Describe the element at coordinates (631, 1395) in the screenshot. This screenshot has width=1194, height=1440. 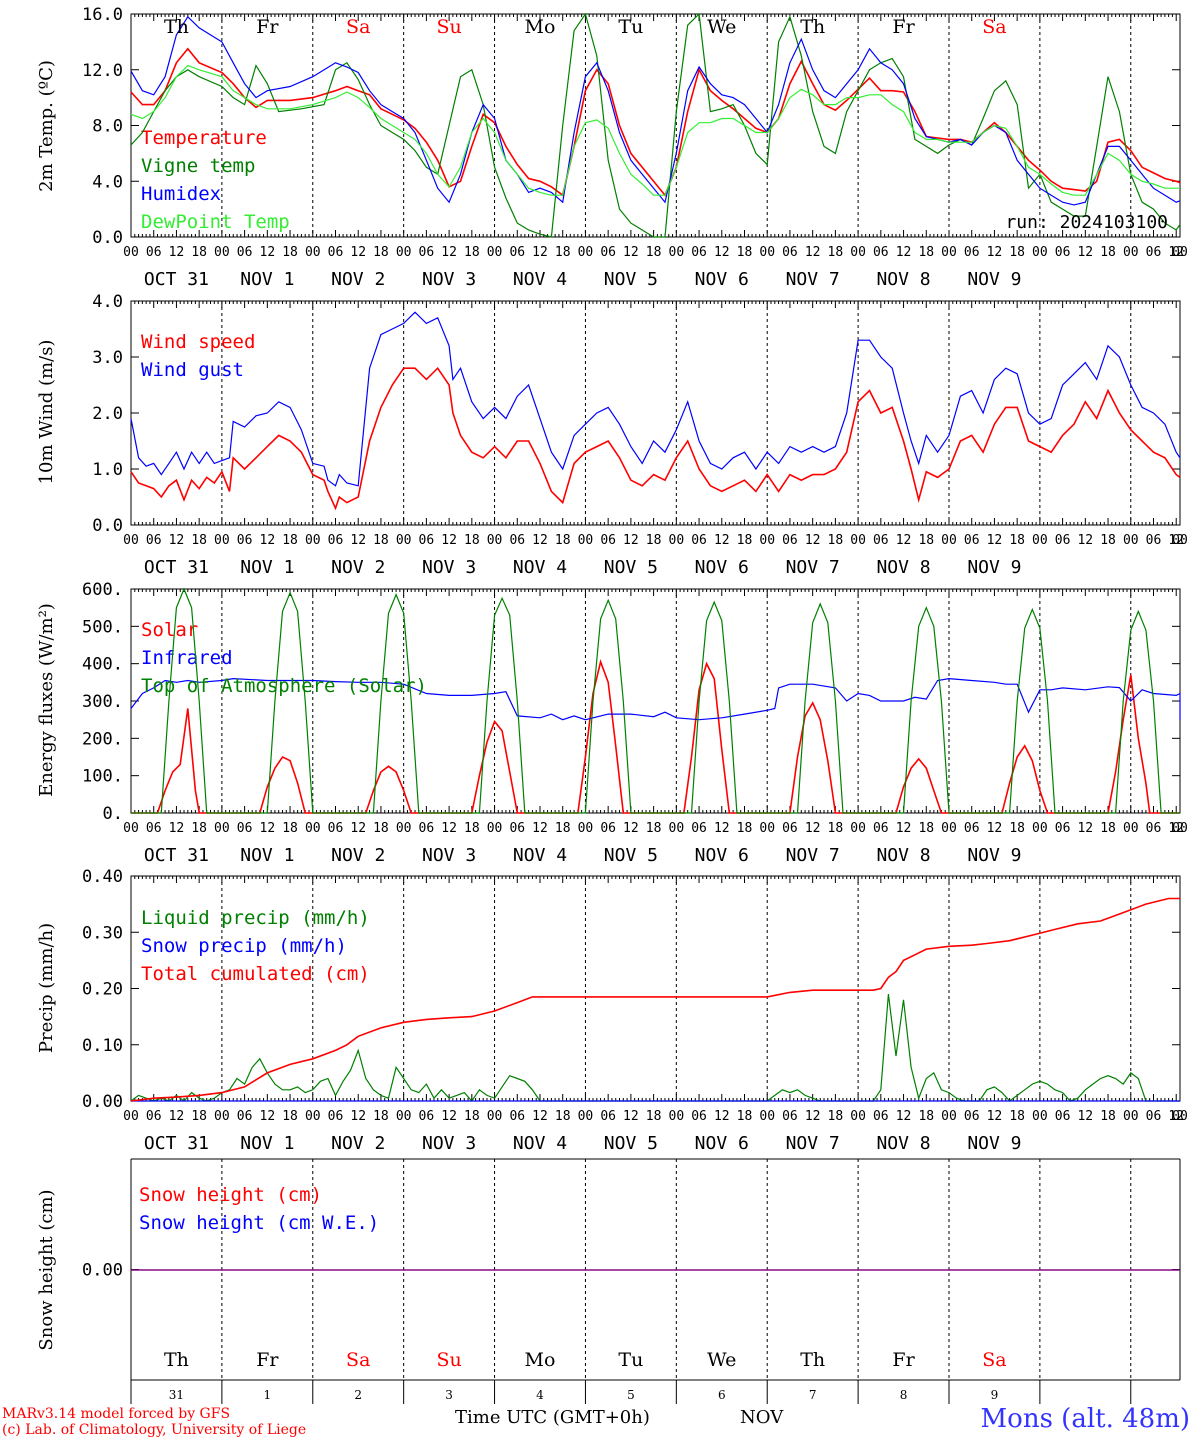
I see `day-number: 5` at that location.